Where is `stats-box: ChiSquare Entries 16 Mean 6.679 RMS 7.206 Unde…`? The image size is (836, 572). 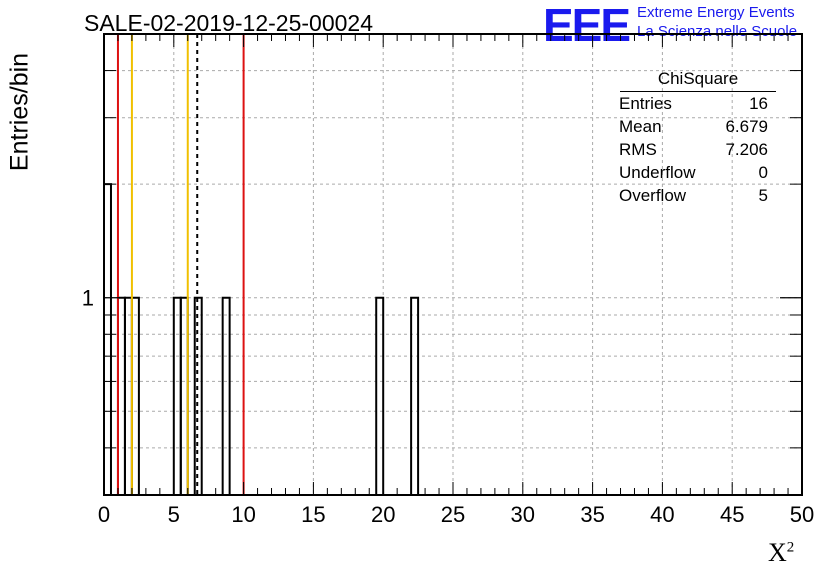
stats-box: ChiSquare Entries 16 Mean 6.679 RMS 7.206 Unde… is located at coordinates (694, 137).